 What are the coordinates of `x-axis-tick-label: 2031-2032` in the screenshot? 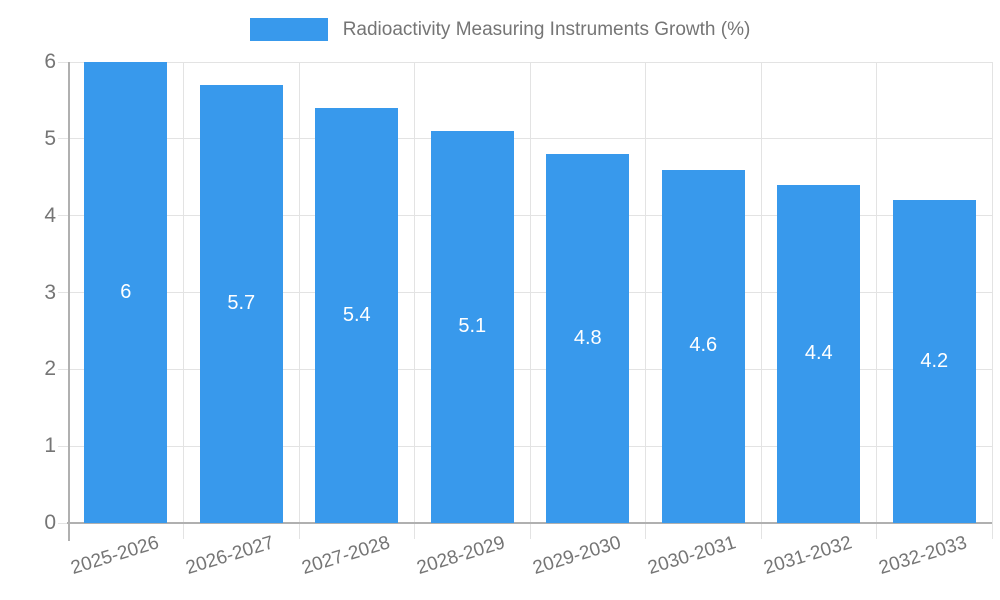 It's located at (808, 555).